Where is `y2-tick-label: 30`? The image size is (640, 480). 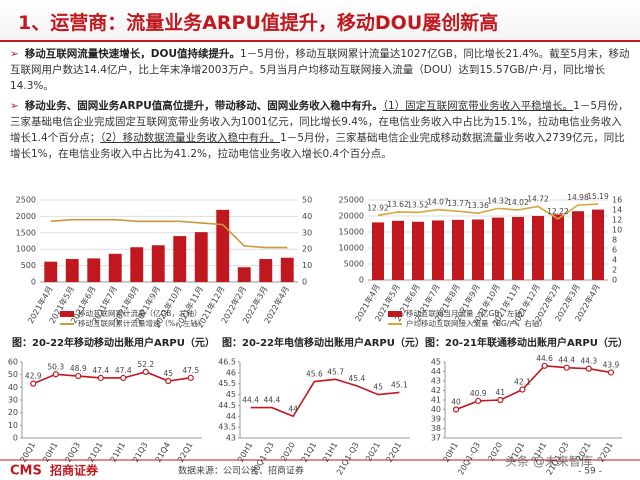 y2-tick-label: 30 is located at coordinates (307, 232).